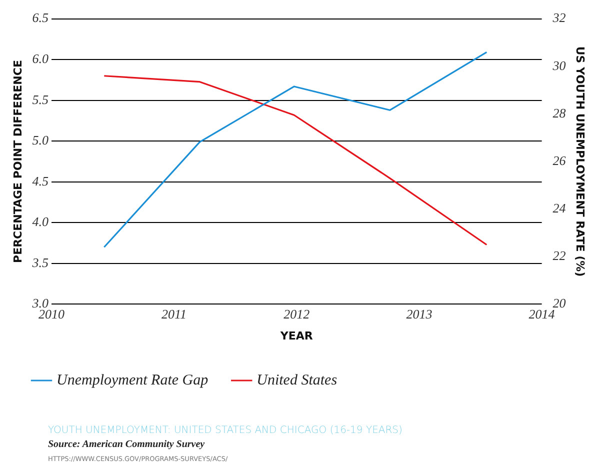 The width and height of the screenshot is (598, 462). I want to click on y-tick-label: 6.5, so click(40, 18).